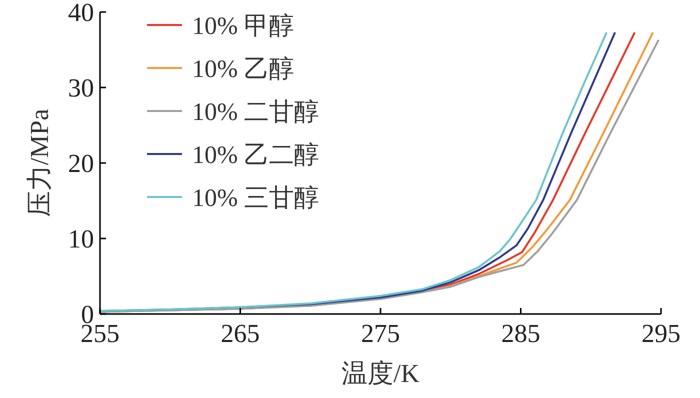 The image size is (700, 398). I want to click on legend-label: 10% 甲醇, so click(243, 26).